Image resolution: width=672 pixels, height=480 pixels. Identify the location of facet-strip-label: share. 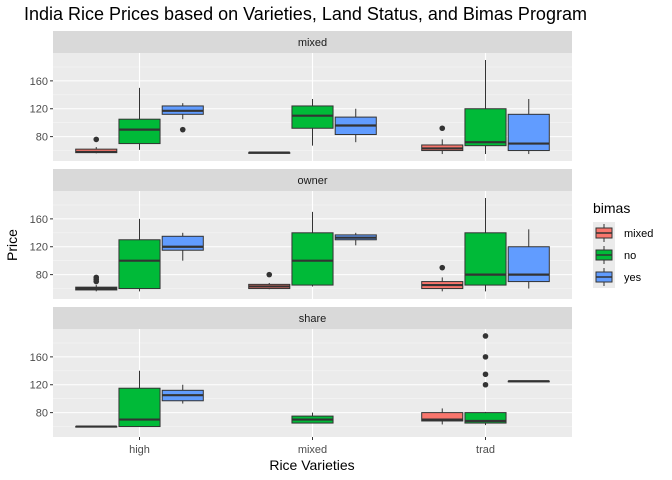
(313, 319).